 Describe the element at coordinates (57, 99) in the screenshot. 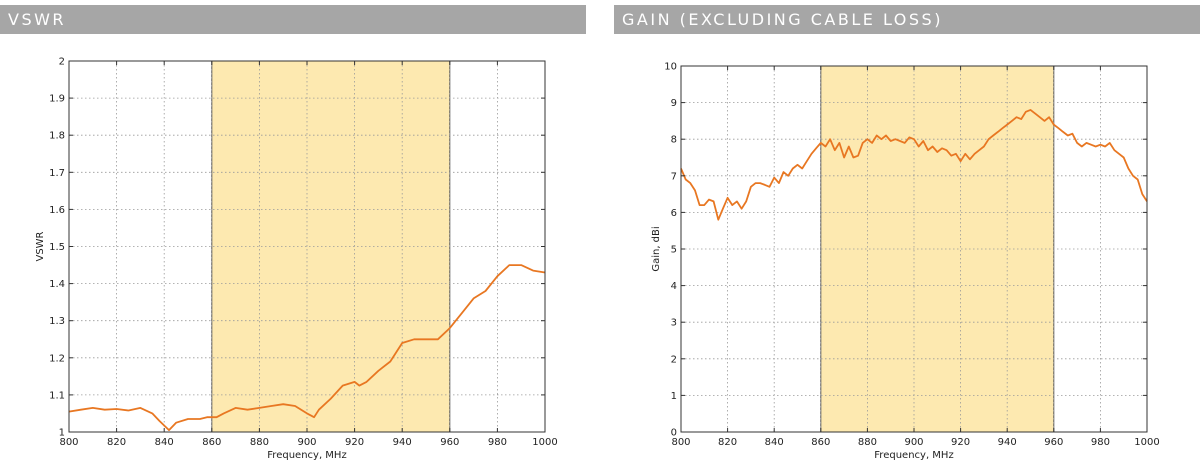

I see `y-tick-label: 1.9` at that location.